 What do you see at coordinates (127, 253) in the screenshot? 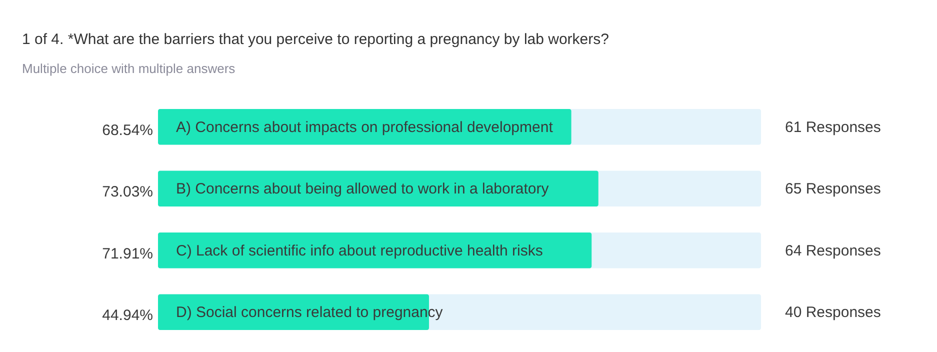
I see `data-label: 71.91%` at bounding box center [127, 253].